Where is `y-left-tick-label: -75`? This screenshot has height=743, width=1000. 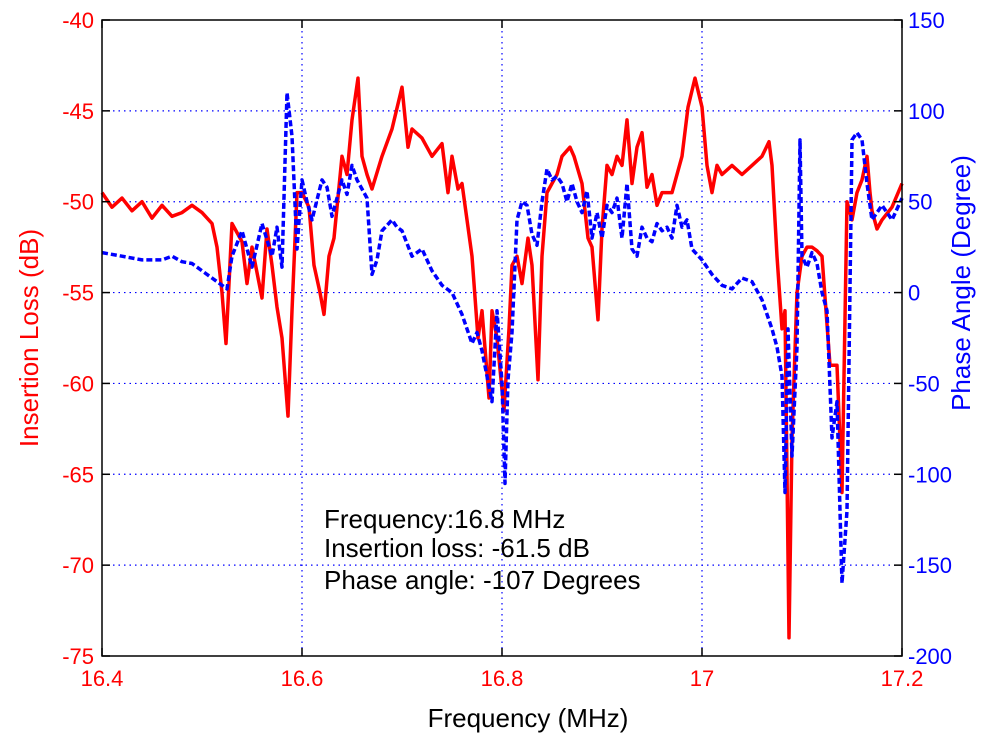
y-left-tick-label: -75 is located at coordinates (78, 656).